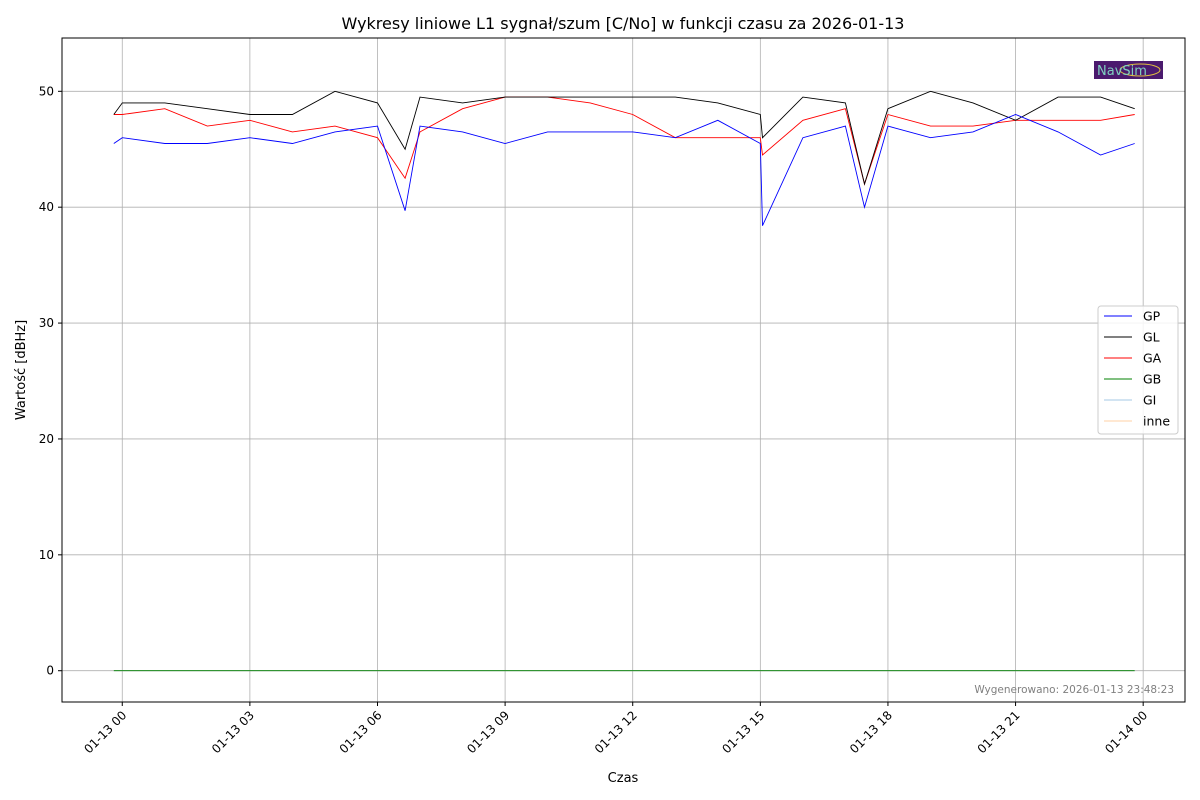  Describe the element at coordinates (624, 141) in the screenshot. I see `series-line-GA` at that location.